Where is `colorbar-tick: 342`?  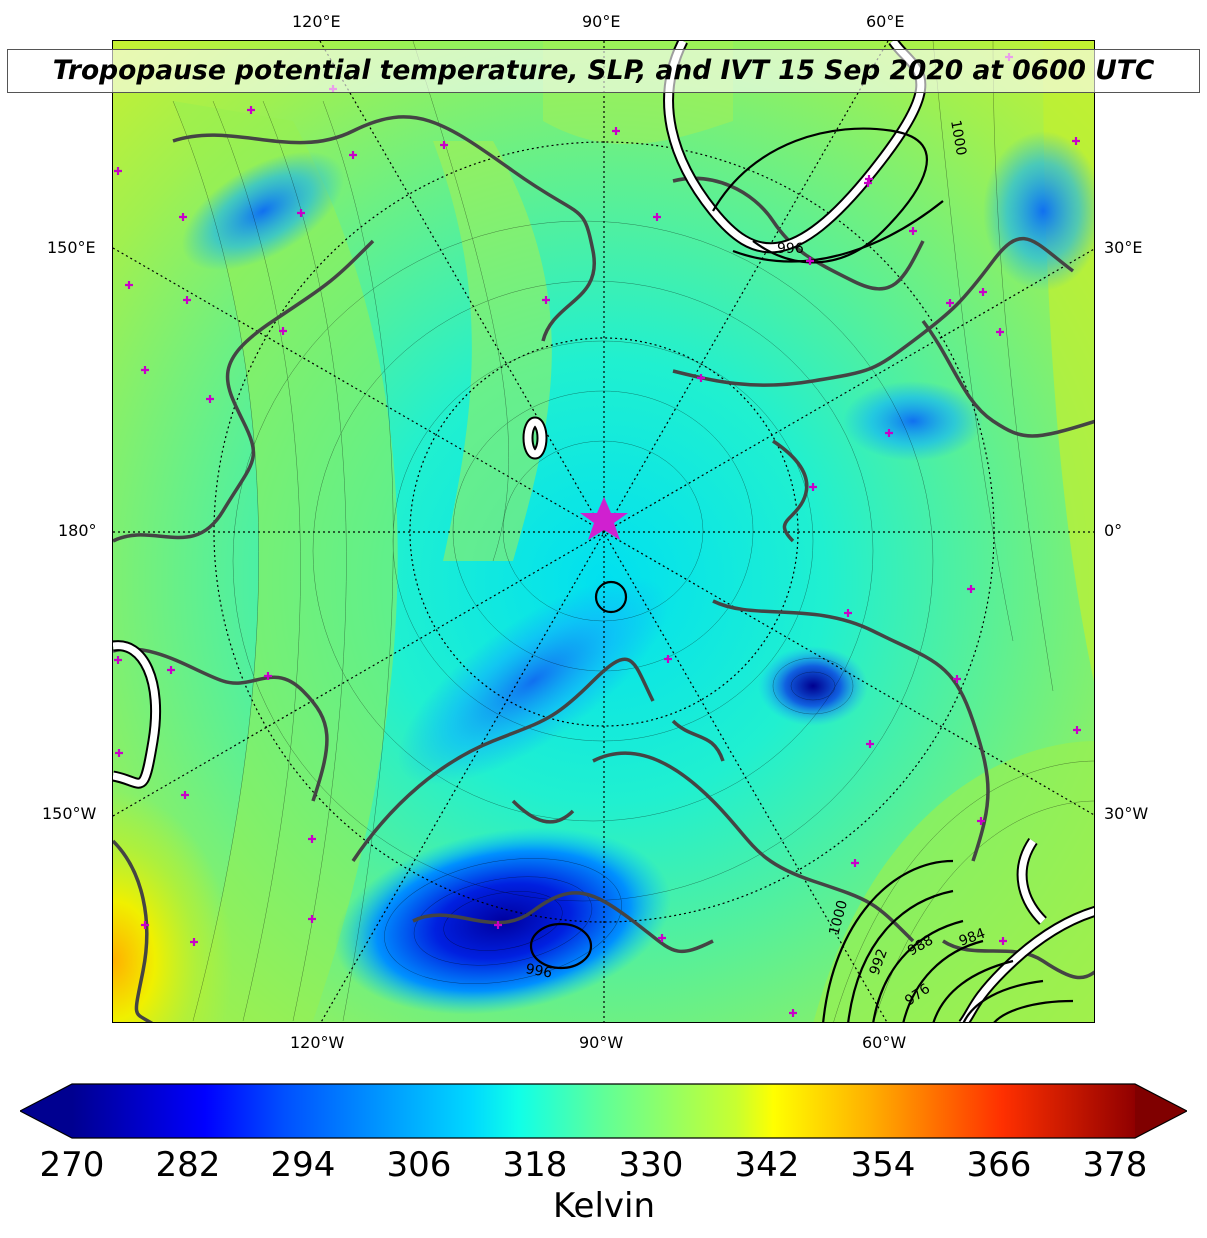
colorbar-tick: 342 is located at coordinates (767, 1165).